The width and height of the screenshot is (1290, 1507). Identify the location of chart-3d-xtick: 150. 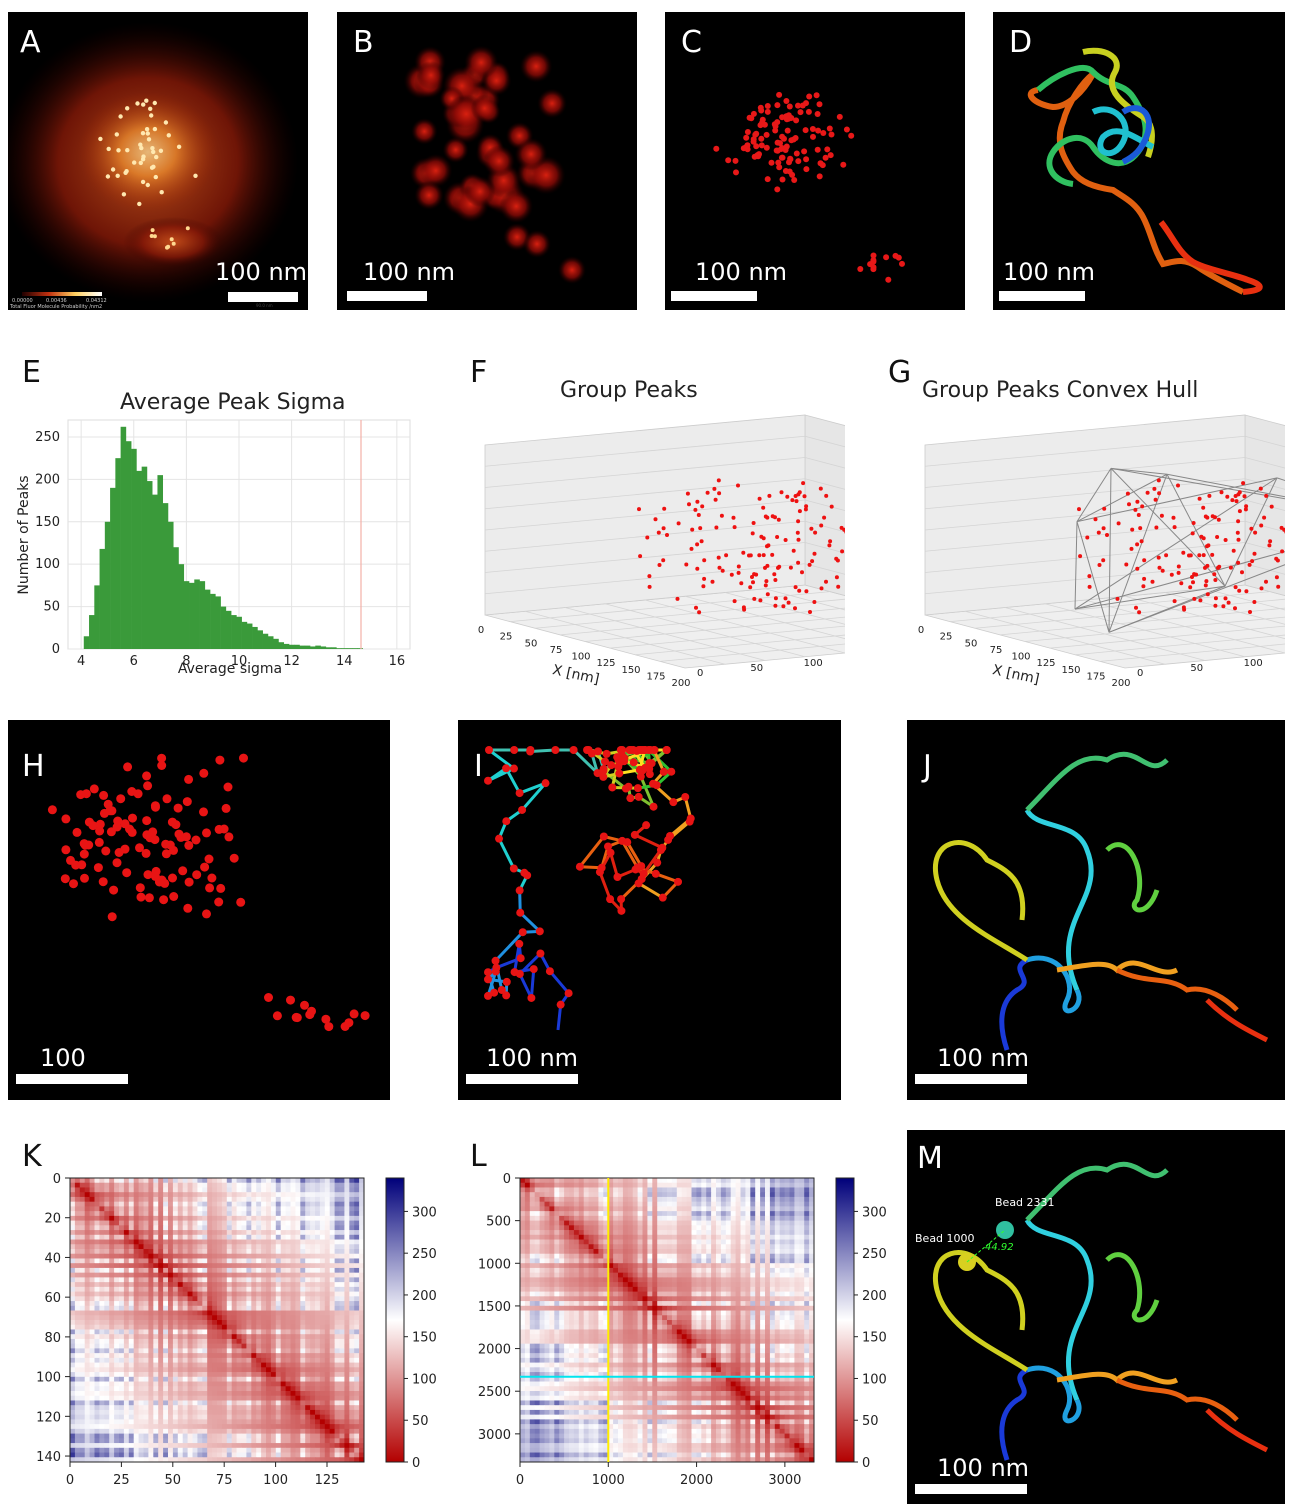
(1070, 670).